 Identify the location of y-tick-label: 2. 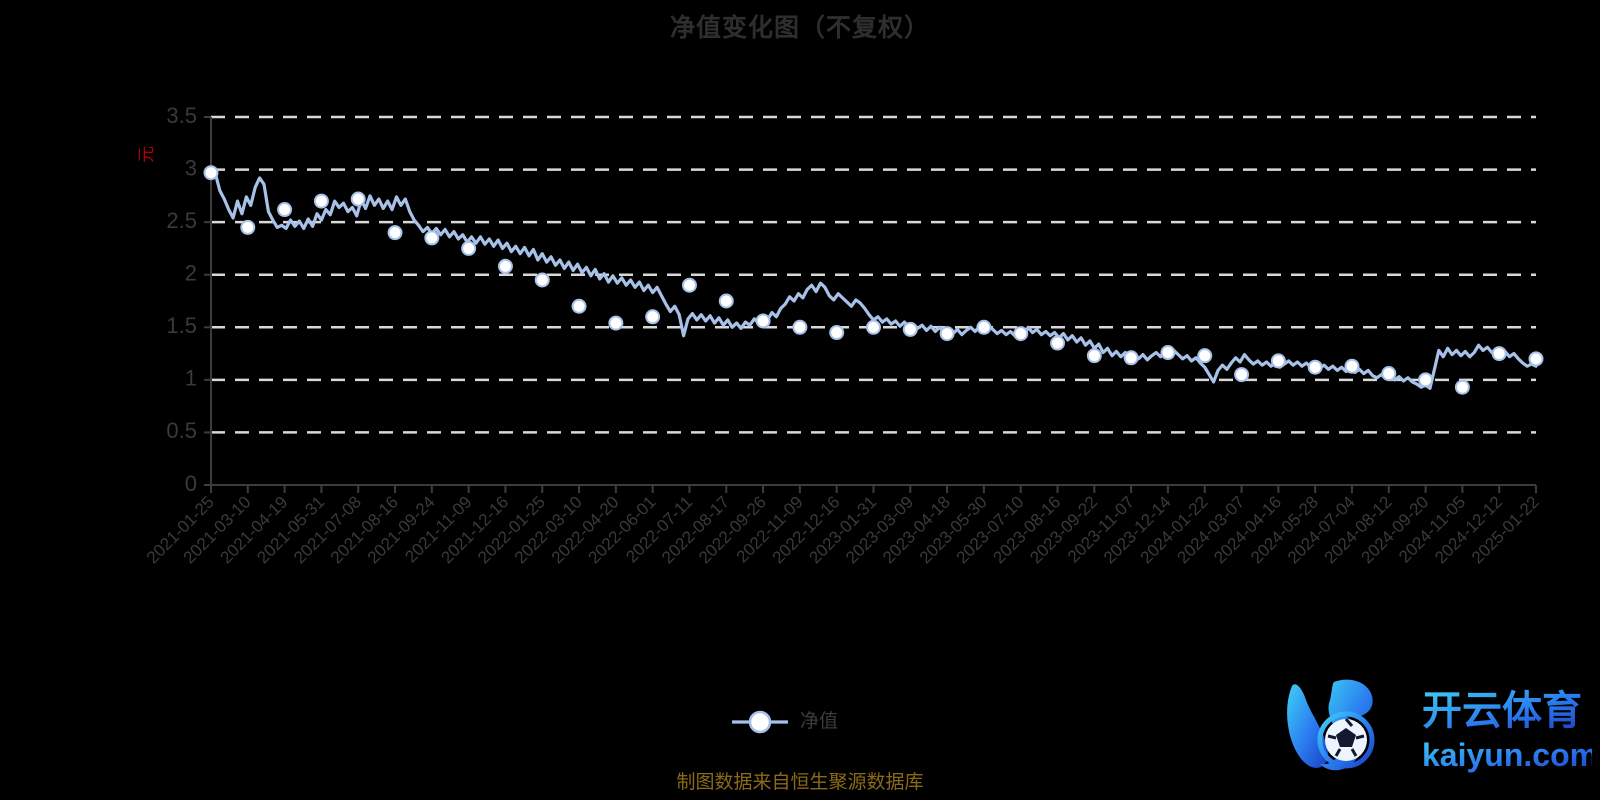
(191, 273).